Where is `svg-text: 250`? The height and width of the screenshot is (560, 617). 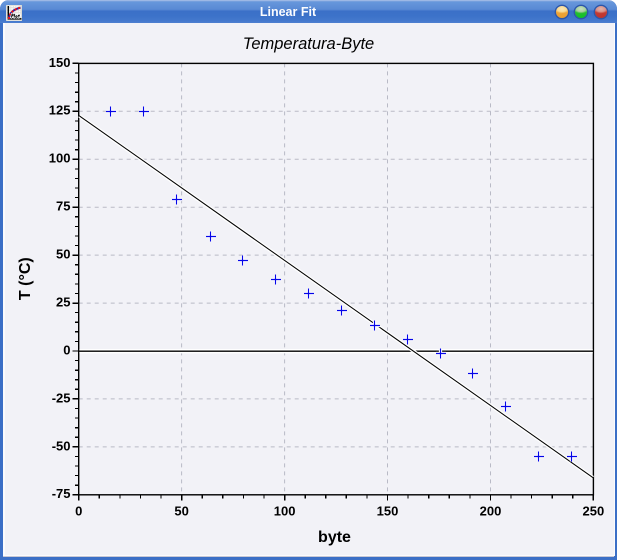
svg-text: 250 is located at coordinates (594, 510).